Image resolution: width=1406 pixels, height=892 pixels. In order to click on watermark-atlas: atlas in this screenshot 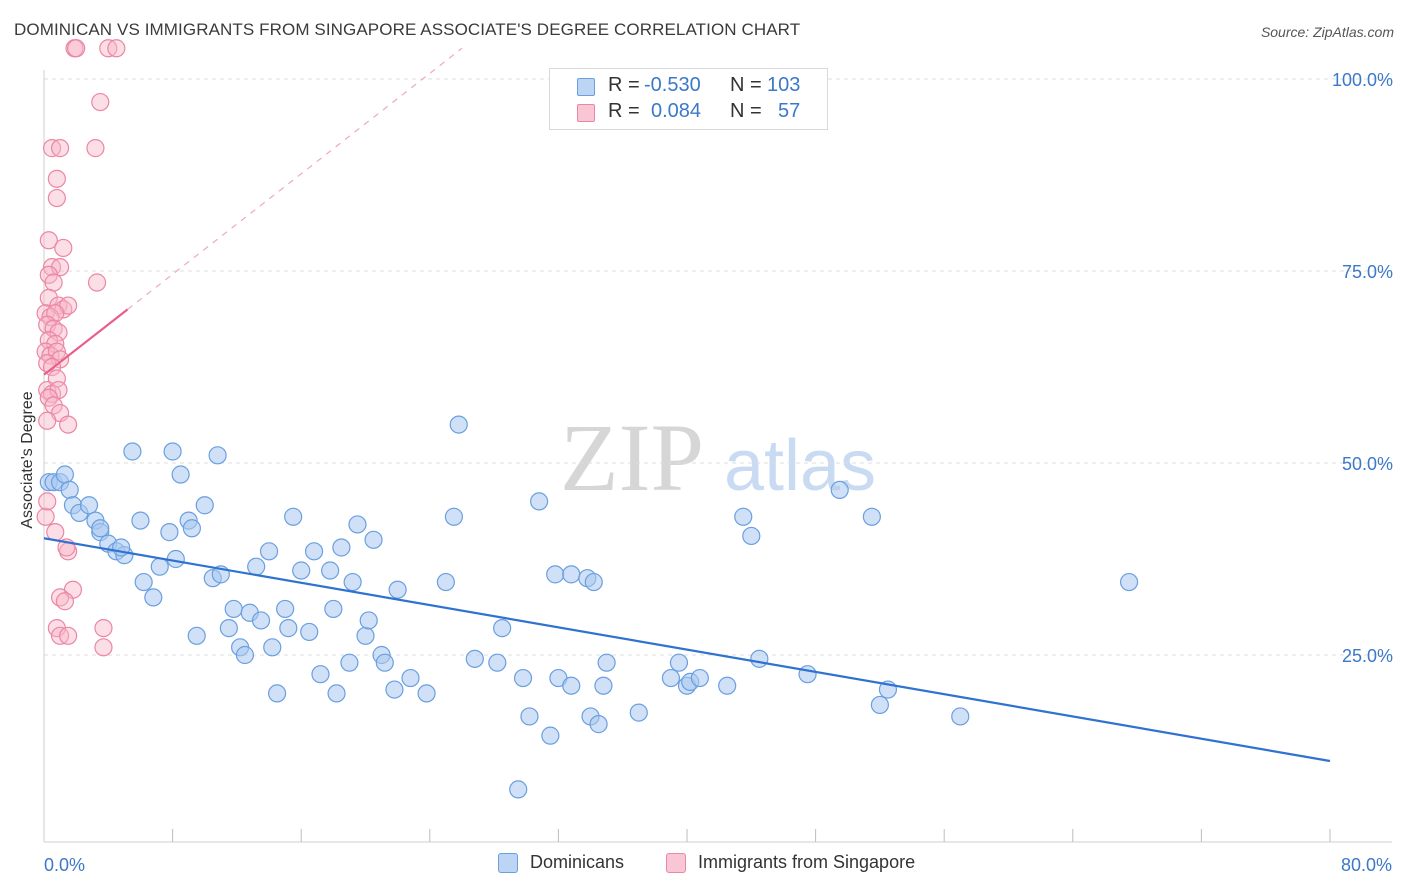, I will do `click(800, 466)`.